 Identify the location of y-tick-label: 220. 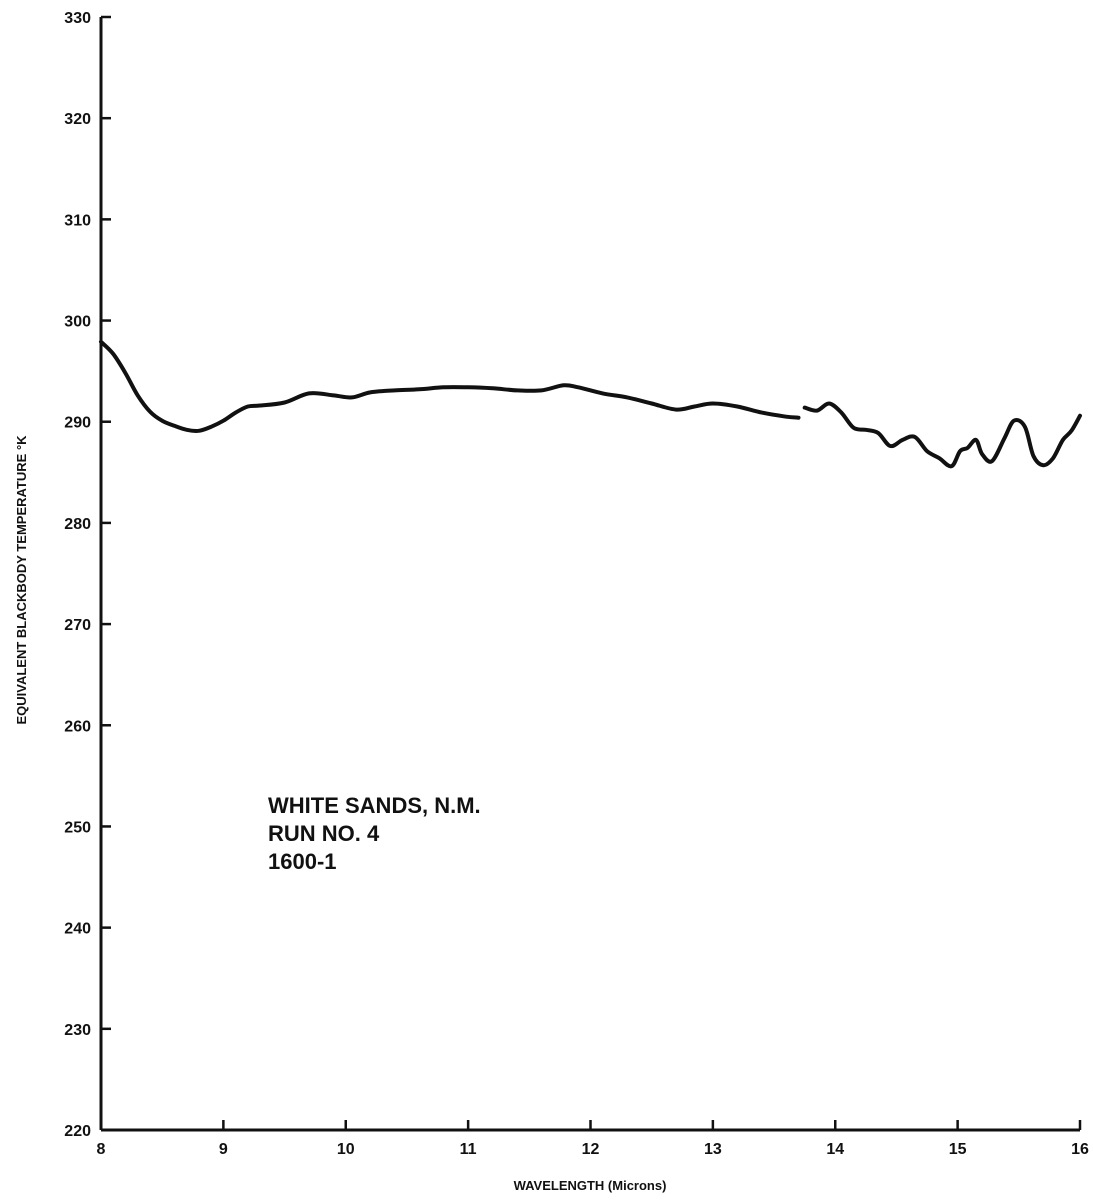
(77, 1131).